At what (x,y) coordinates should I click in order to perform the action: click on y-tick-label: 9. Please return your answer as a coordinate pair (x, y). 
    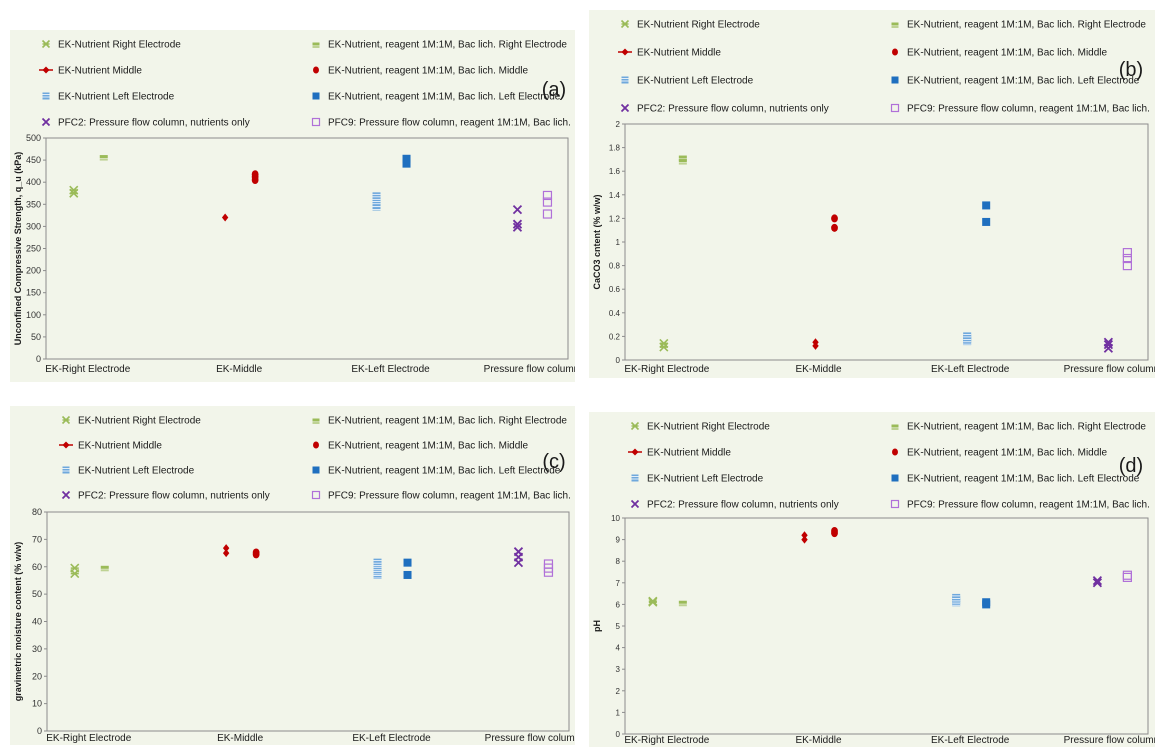
    Looking at the image, I should click on (618, 540).